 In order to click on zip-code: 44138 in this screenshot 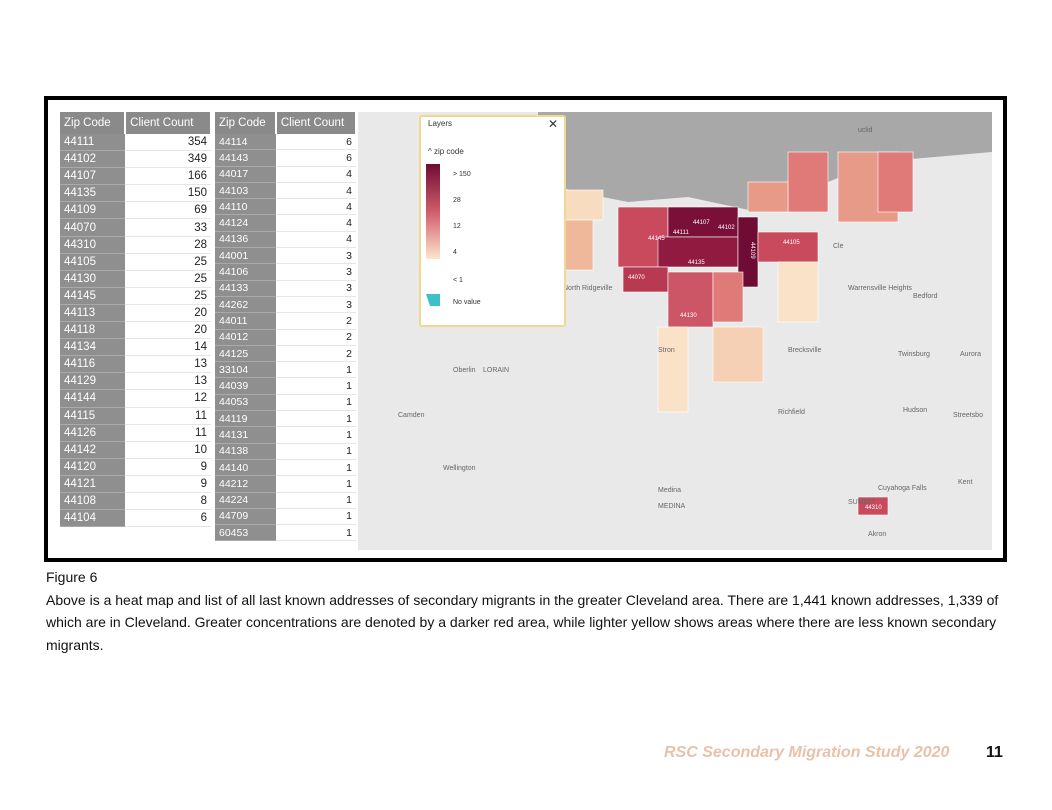, I will do `click(245, 451)`.